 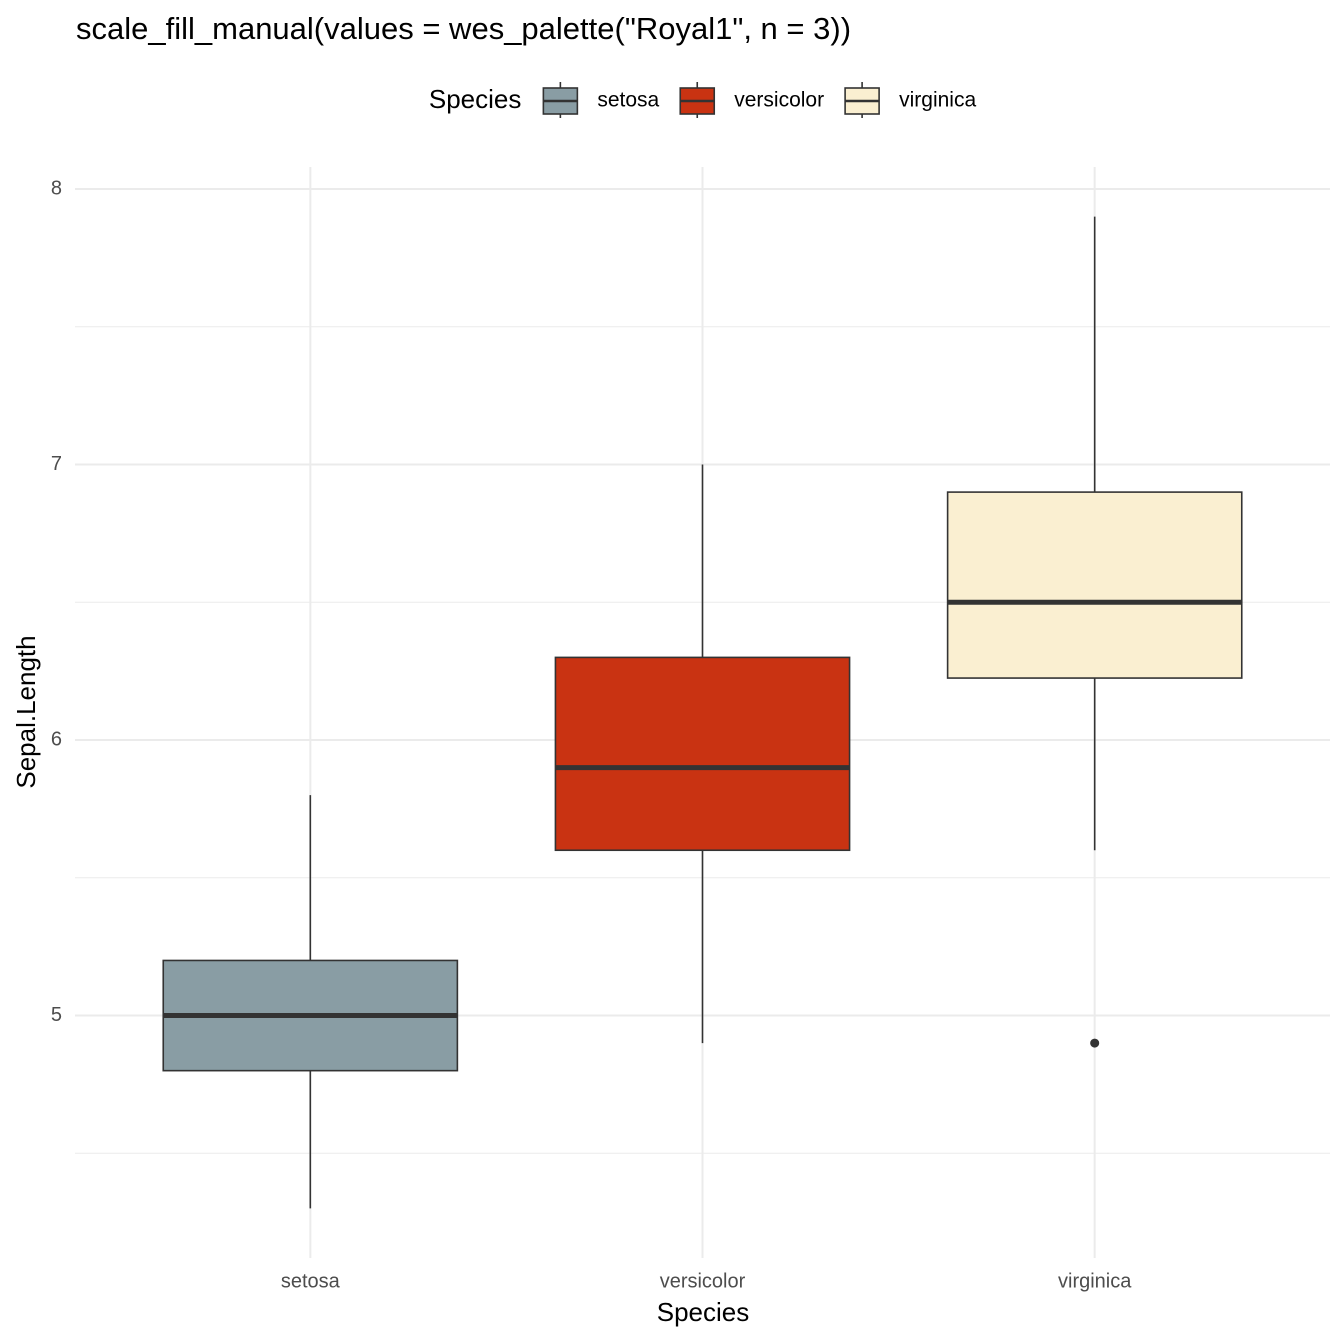 What do you see at coordinates (1095, 1043) in the screenshot?
I see `outlier` at bounding box center [1095, 1043].